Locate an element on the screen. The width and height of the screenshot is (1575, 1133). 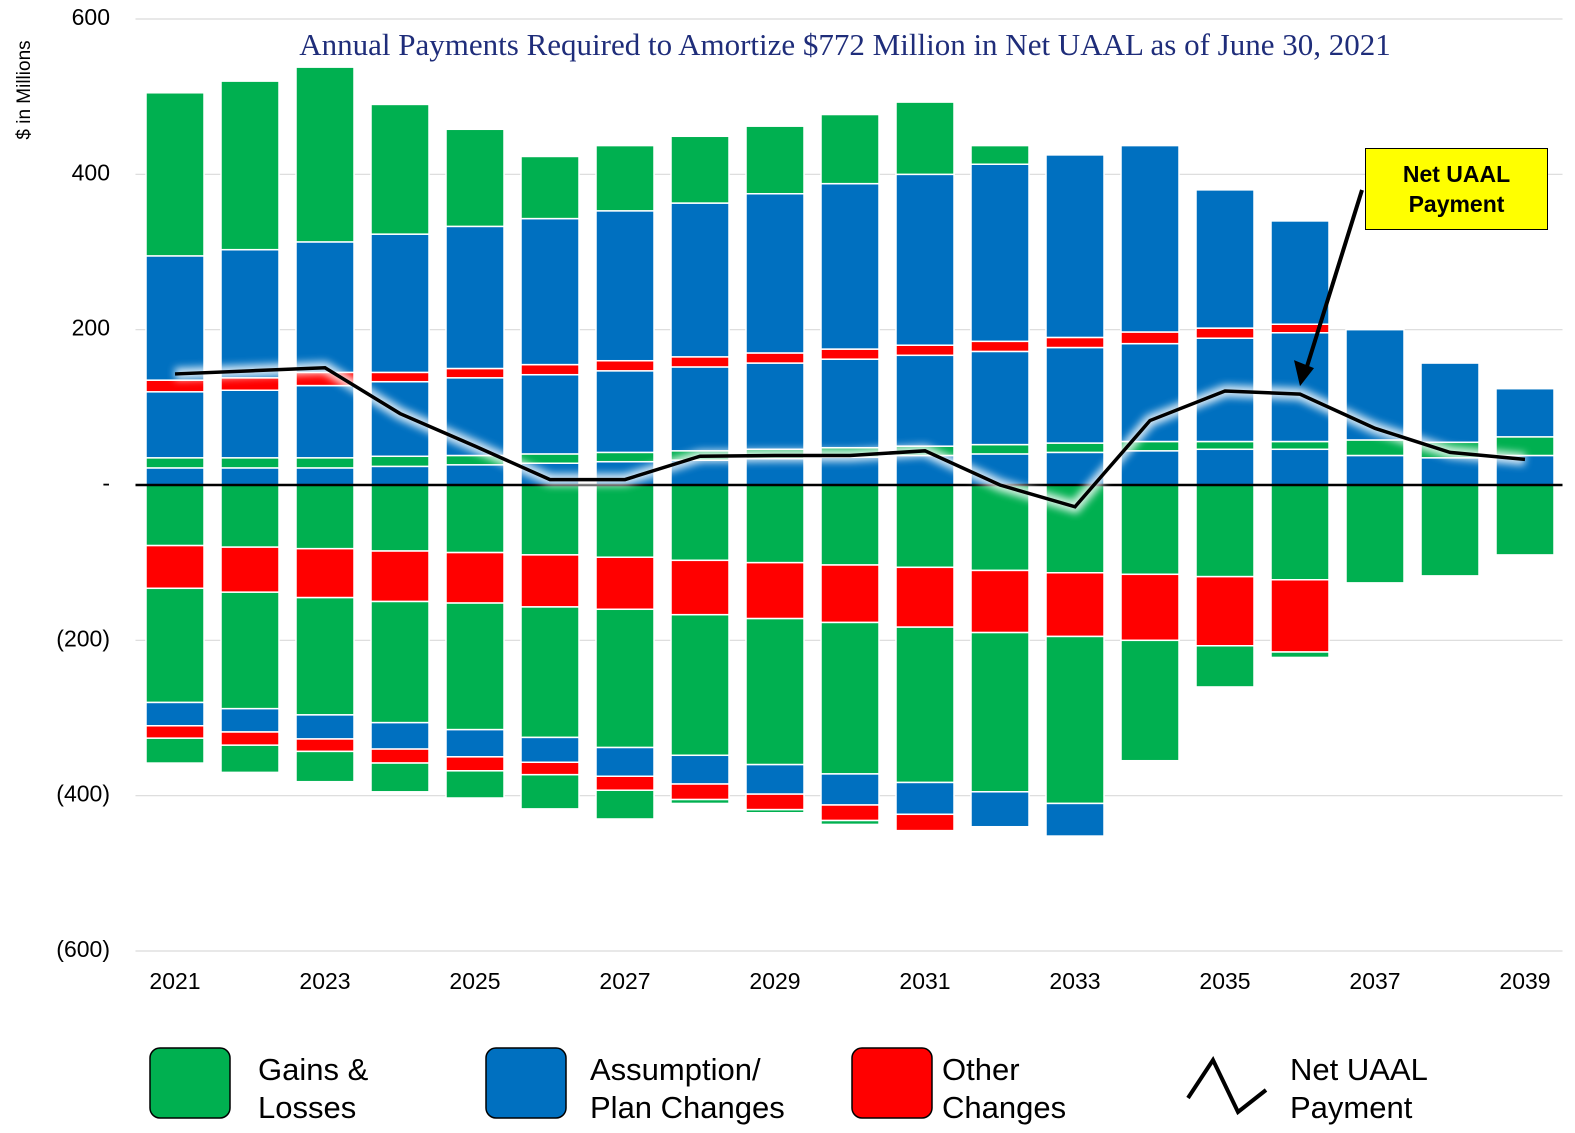
legend-line is located at coordinates (1227, 1085).